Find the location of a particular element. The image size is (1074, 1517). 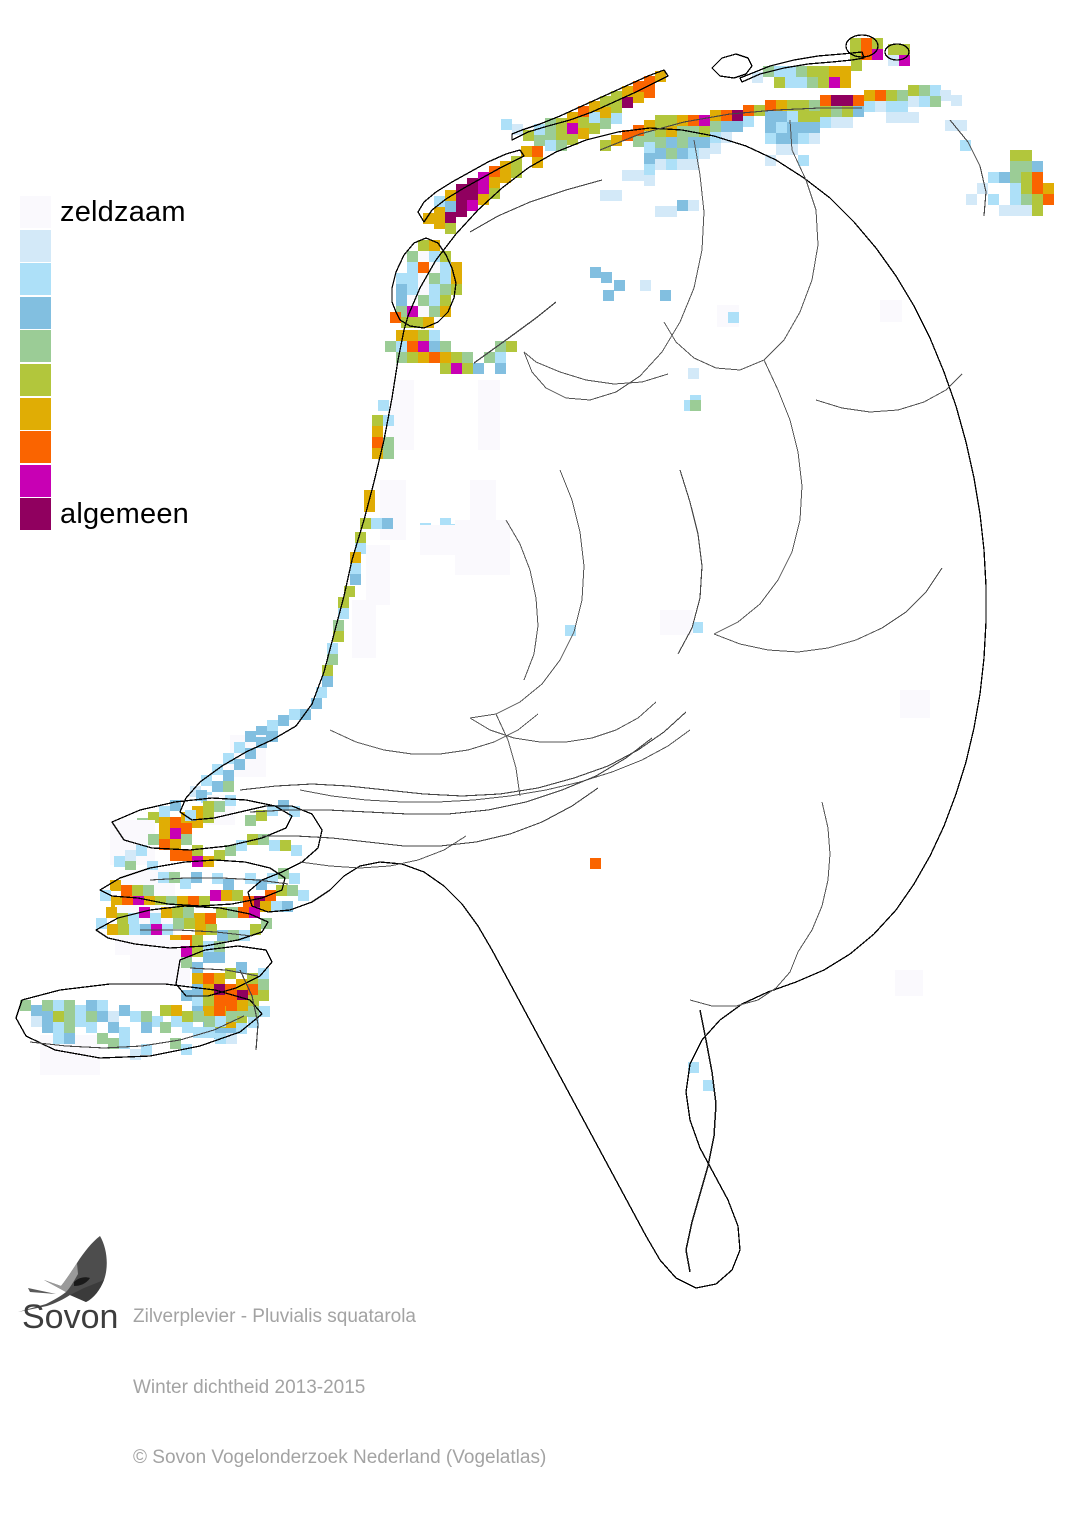

zeeland-island-outlines is located at coordinates (154, 928).